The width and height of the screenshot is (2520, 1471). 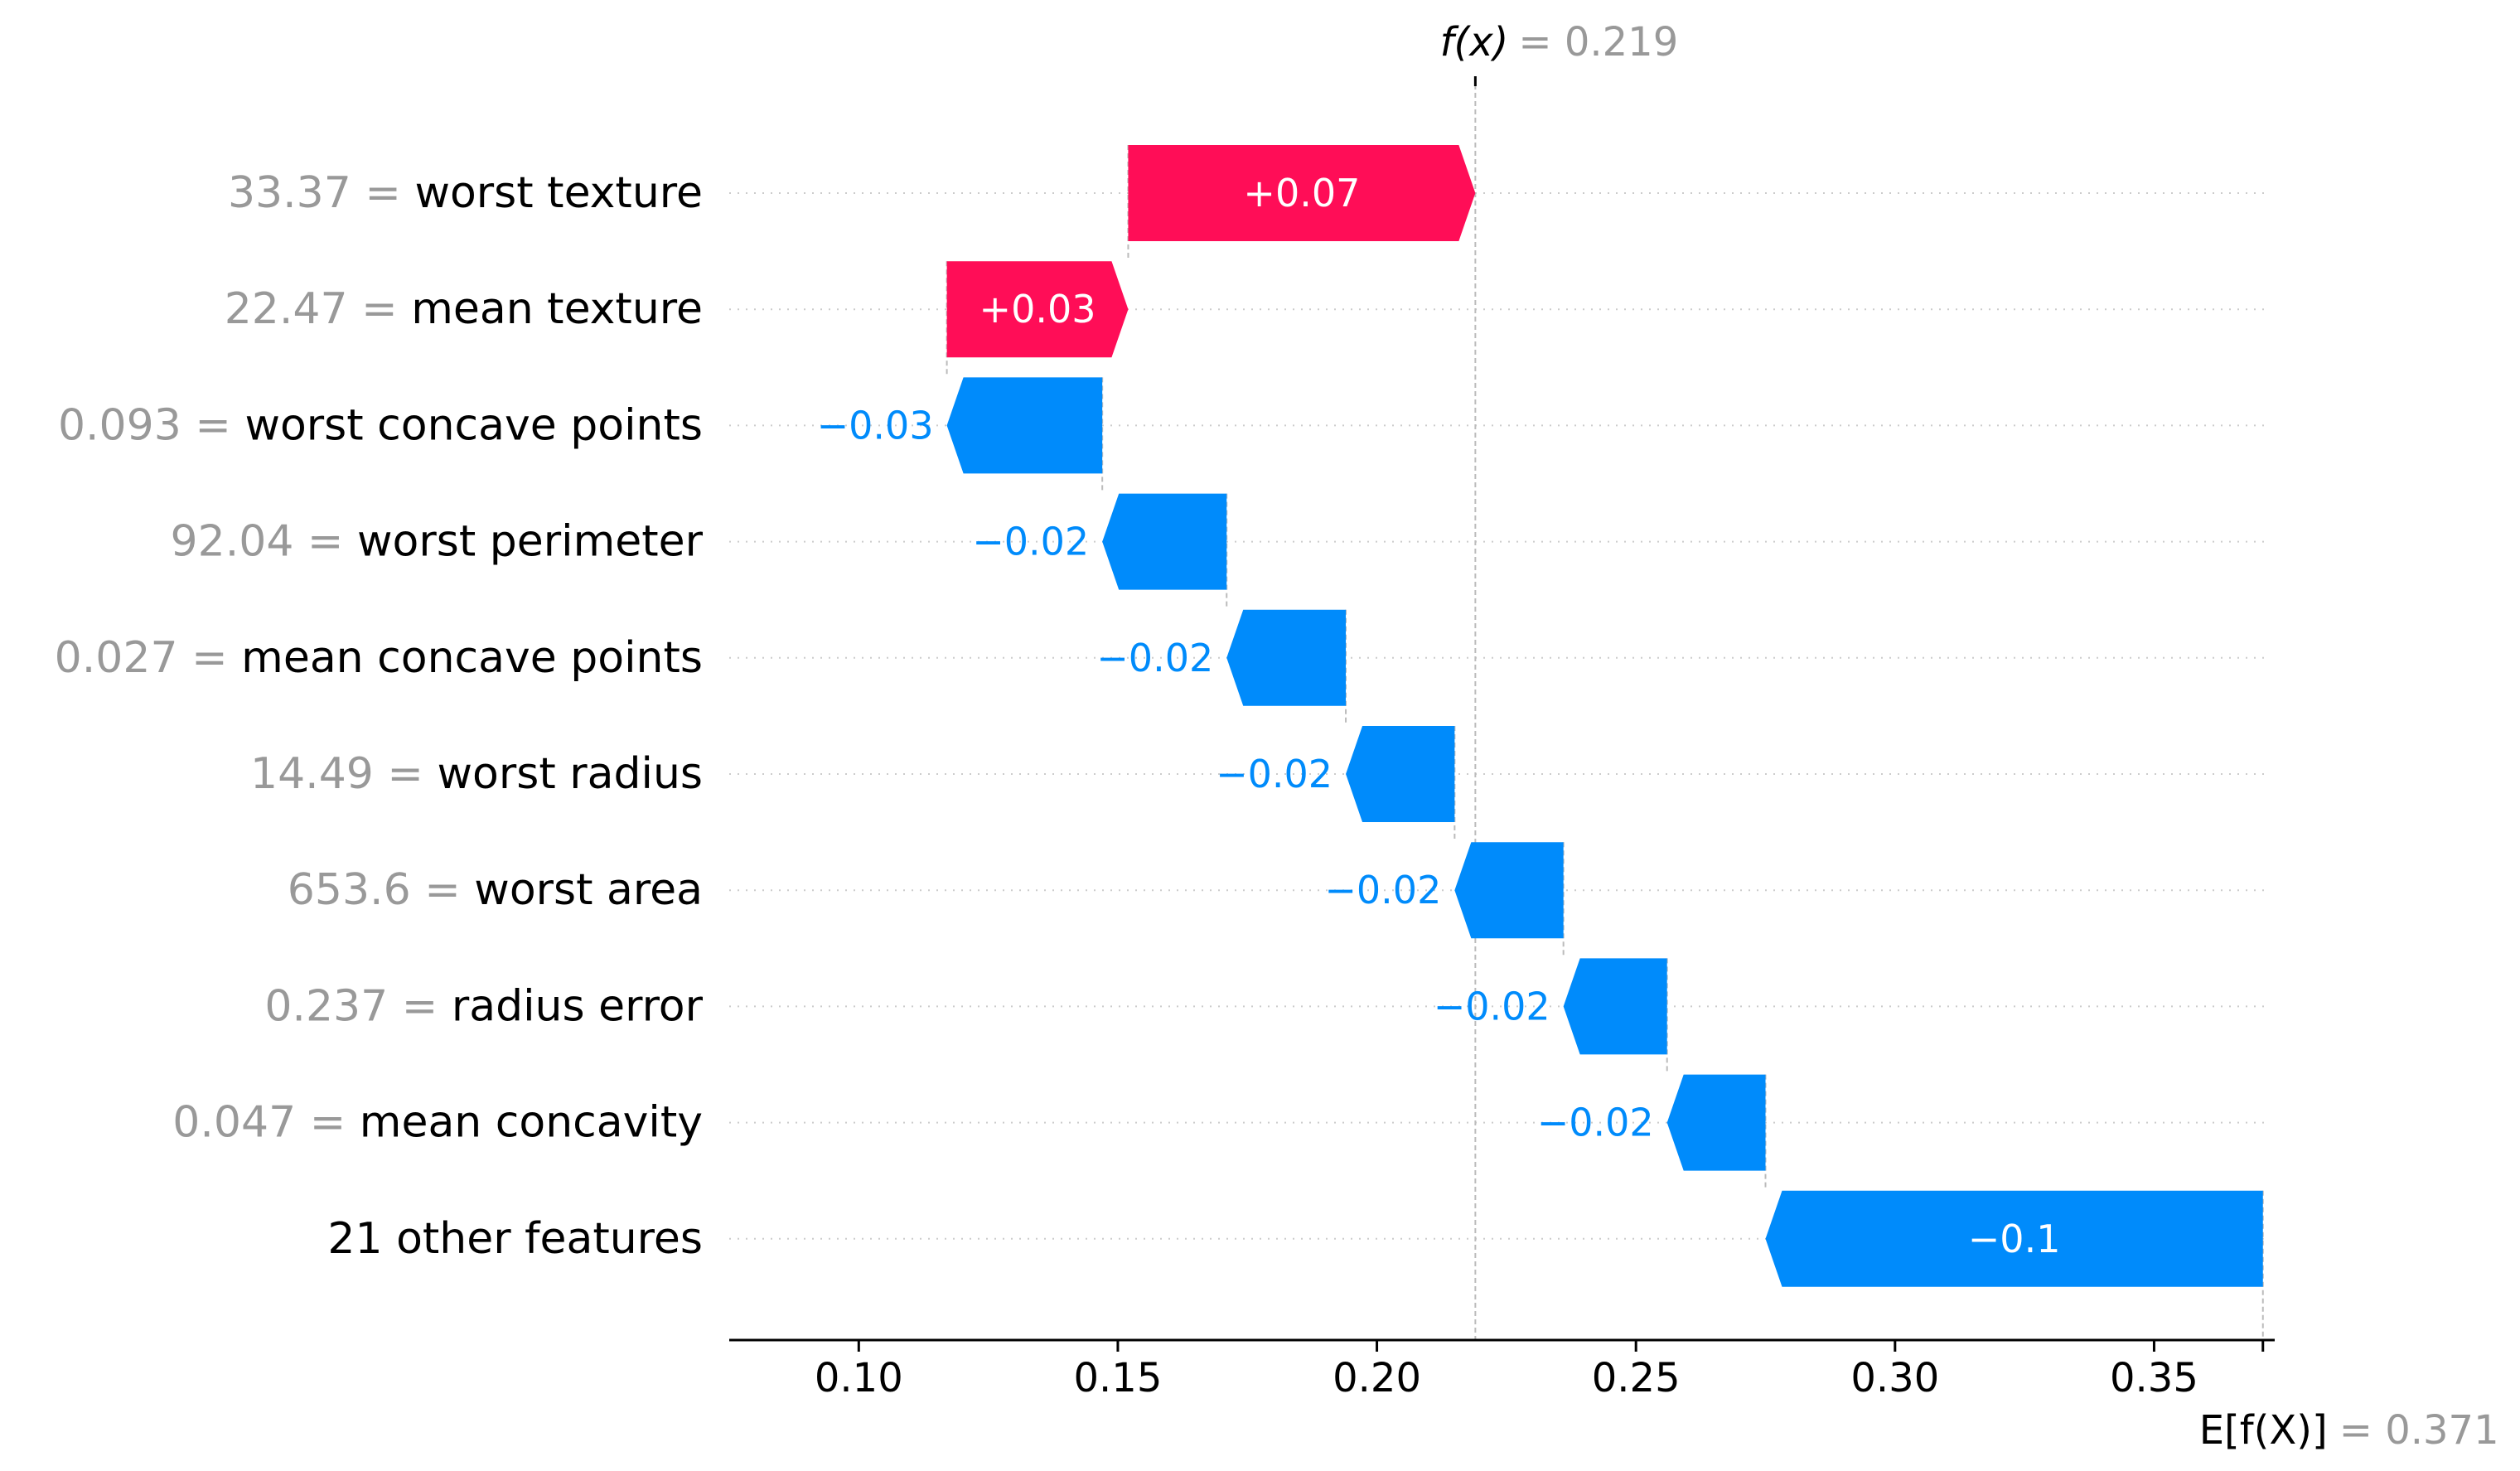 I want to click on feature-name: radius error, so click(x=578, y=1006).